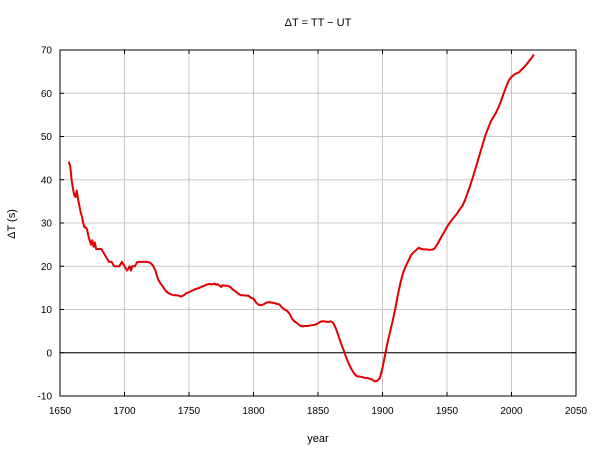 This screenshot has height=450, width=600. I want to click on x-tick-label: 1950, so click(447, 411).